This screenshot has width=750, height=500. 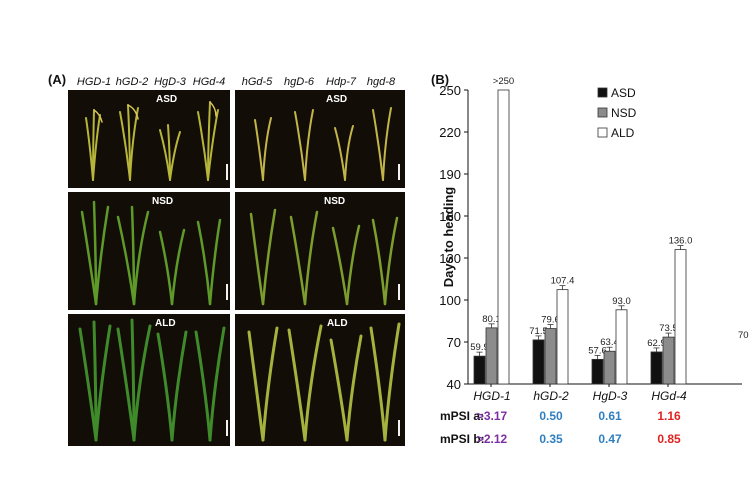 I want to click on y-tick-label: 250, so click(x=450, y=90).